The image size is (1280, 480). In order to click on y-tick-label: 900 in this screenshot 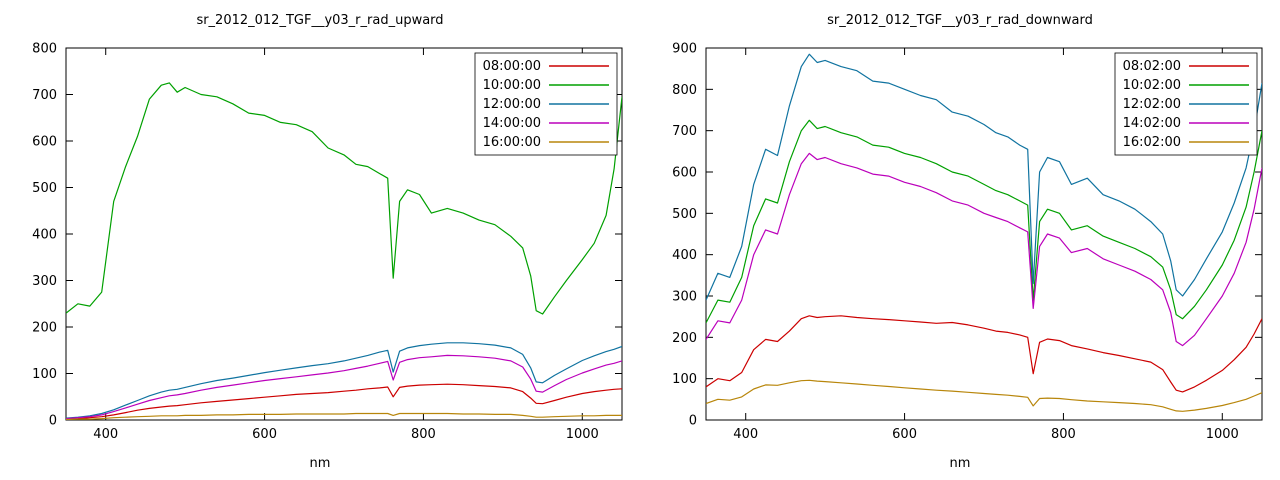, I will do `click(684, 49)`.